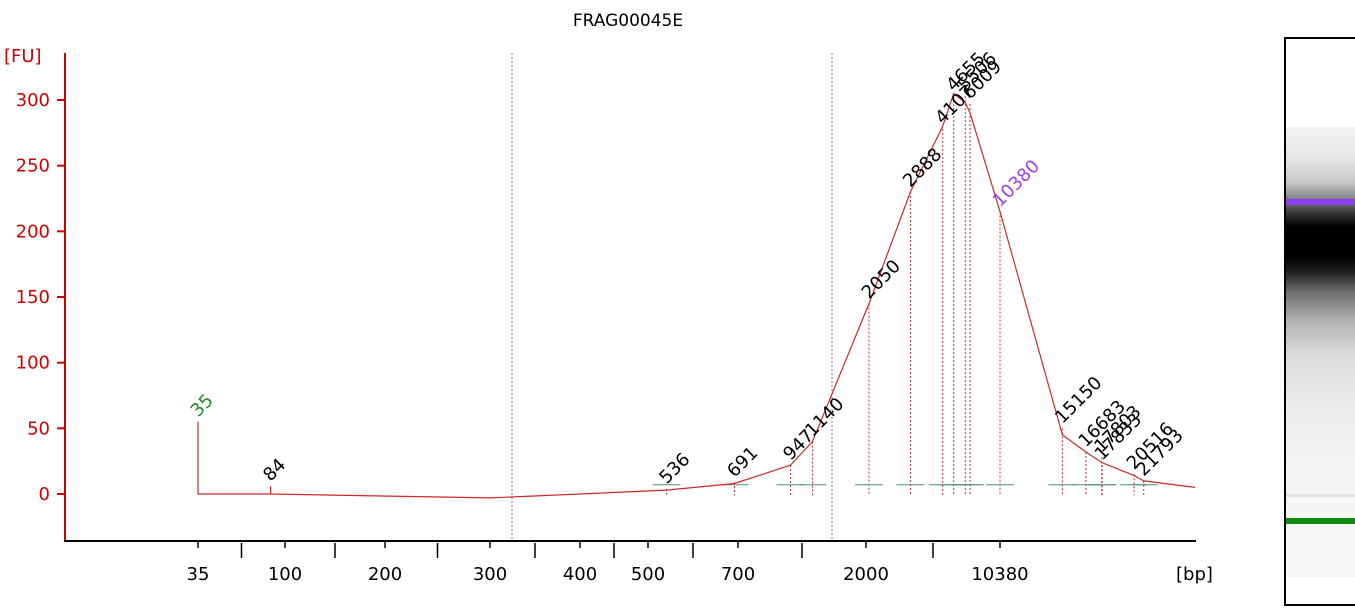 This screenshot has height=609, width=1355. Describe the element at coordinates (1320, 352) in the screenshot. I see `gel-lane` at that location.